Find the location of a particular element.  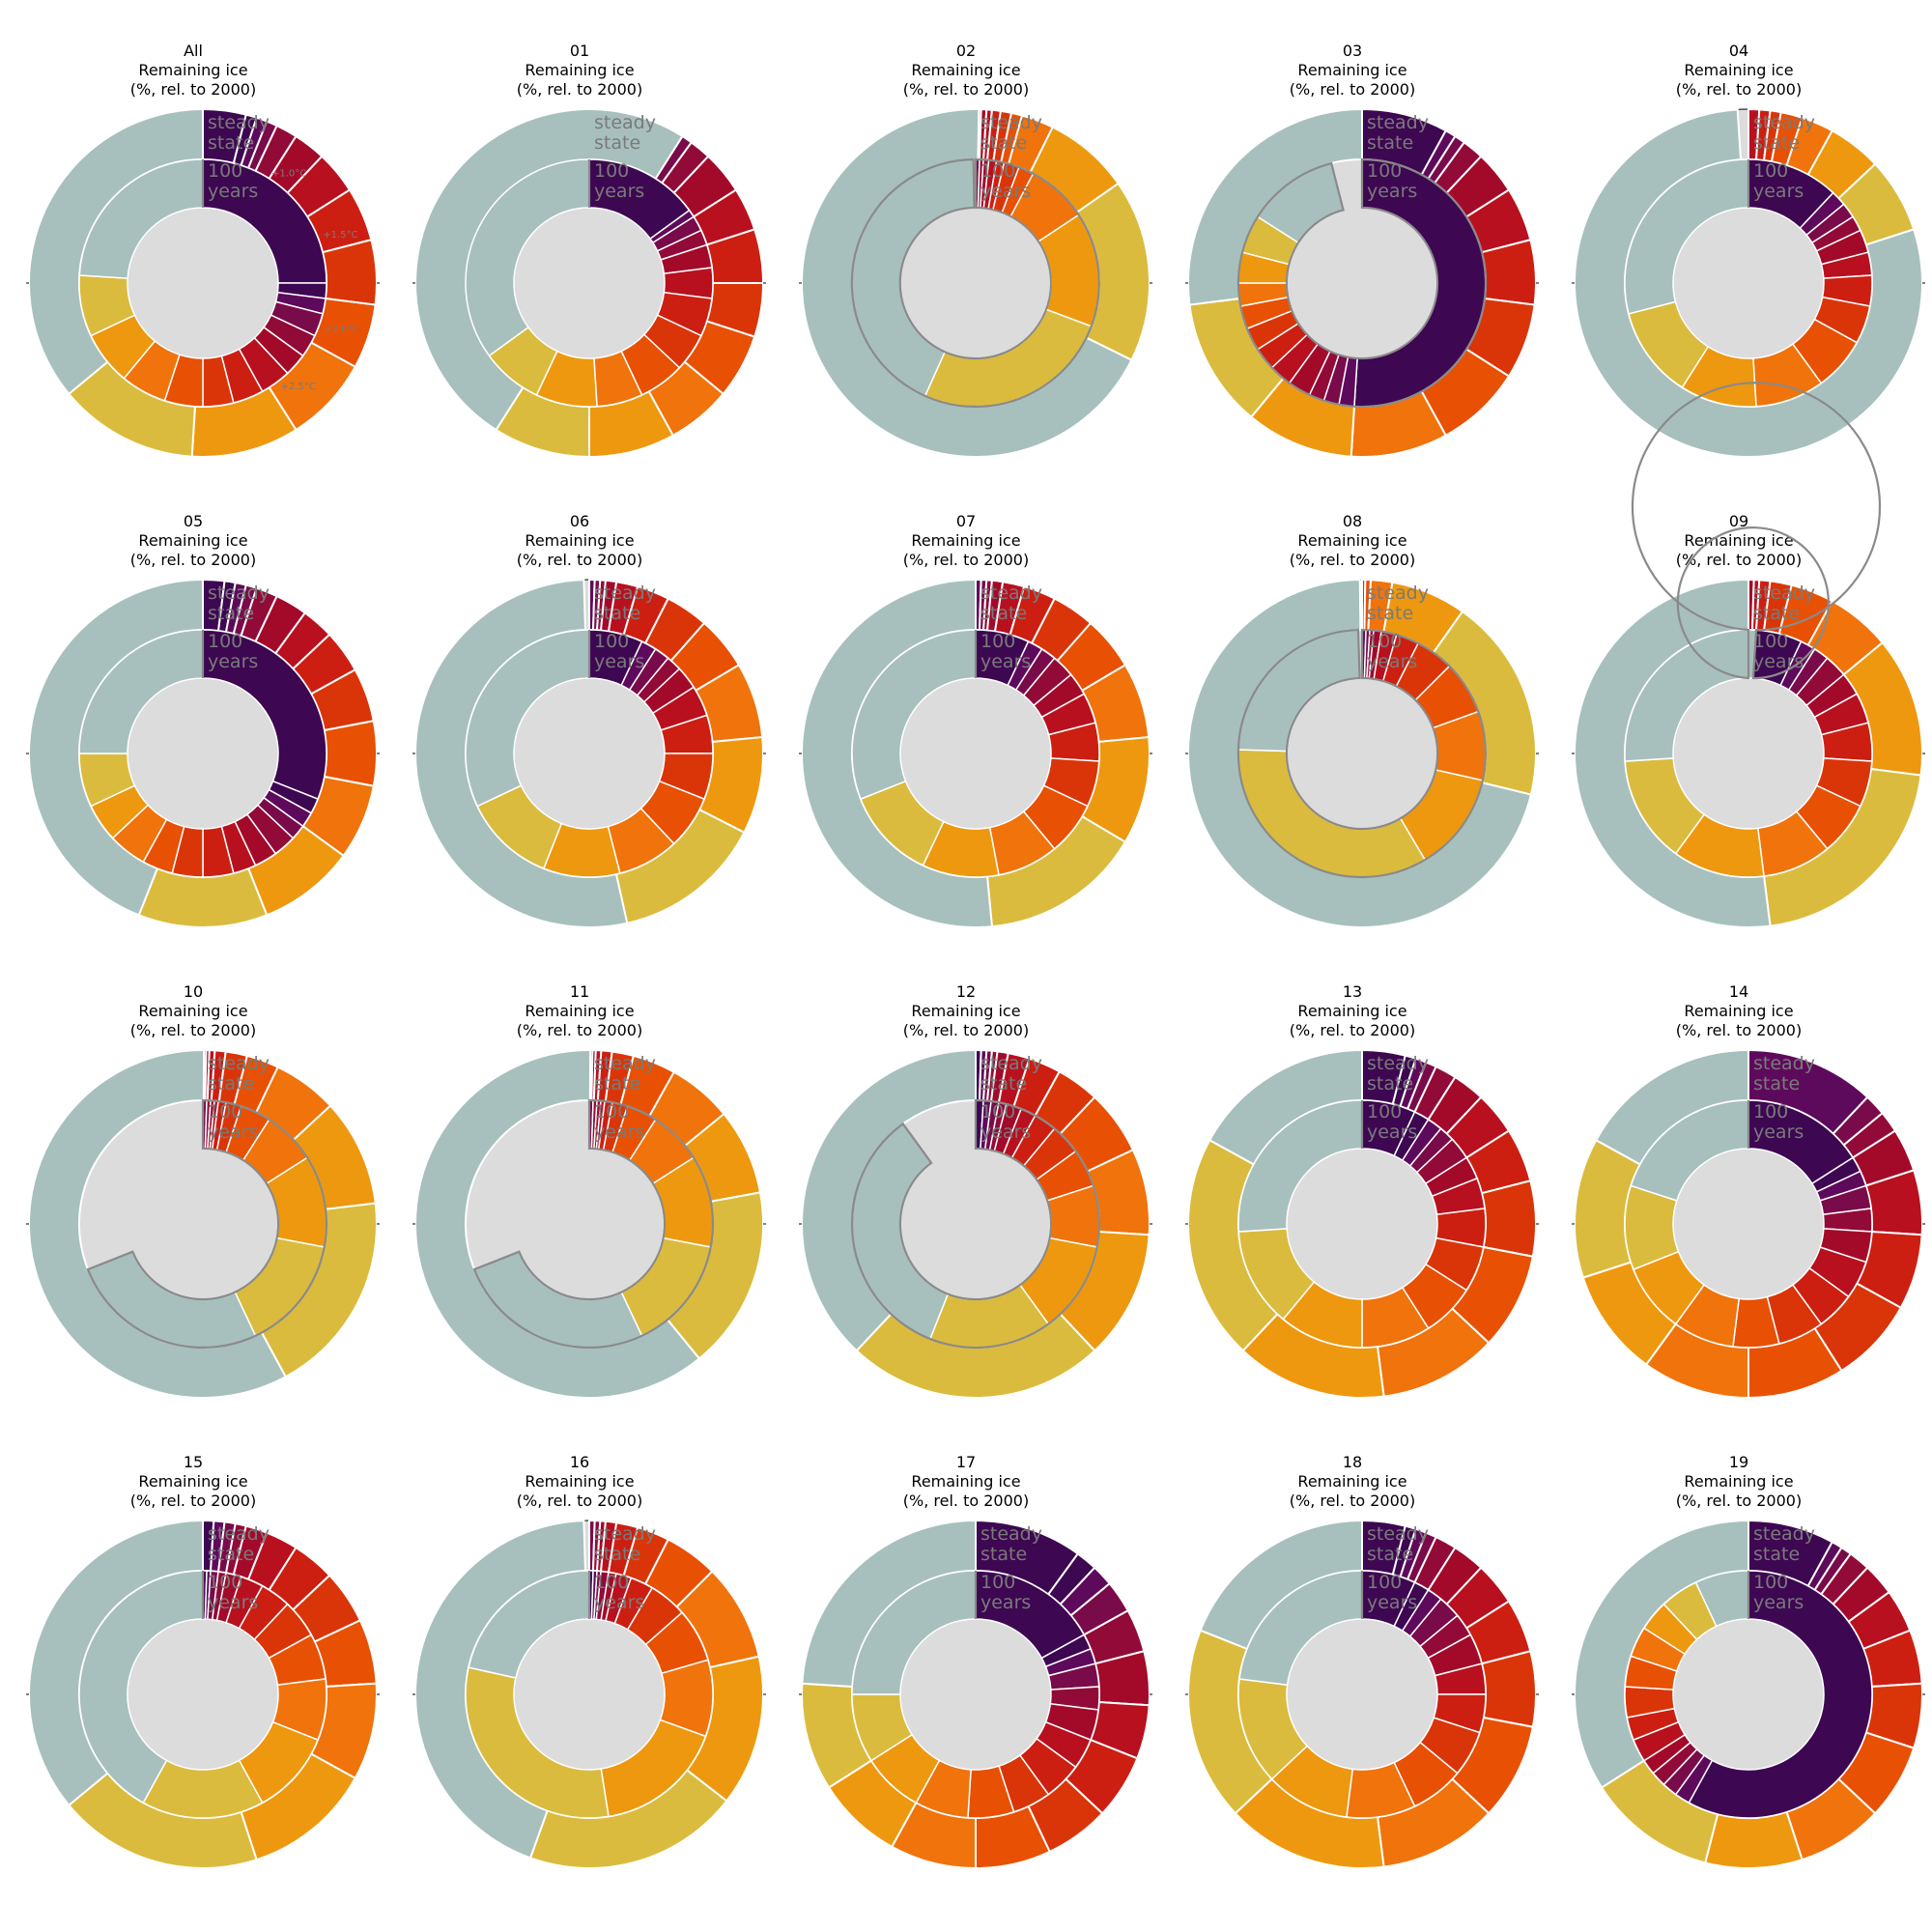

panel-title: 07 is located at coordinates (966, 521).